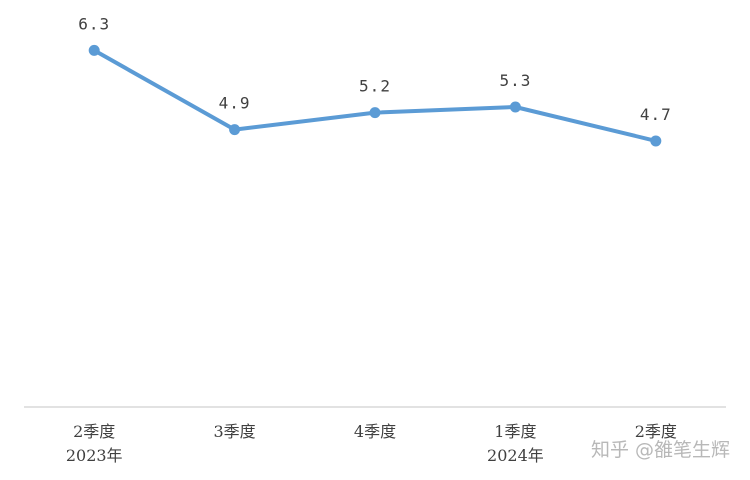  I want to click on category-label-4-line-2: 2024年, so click(515, 455).